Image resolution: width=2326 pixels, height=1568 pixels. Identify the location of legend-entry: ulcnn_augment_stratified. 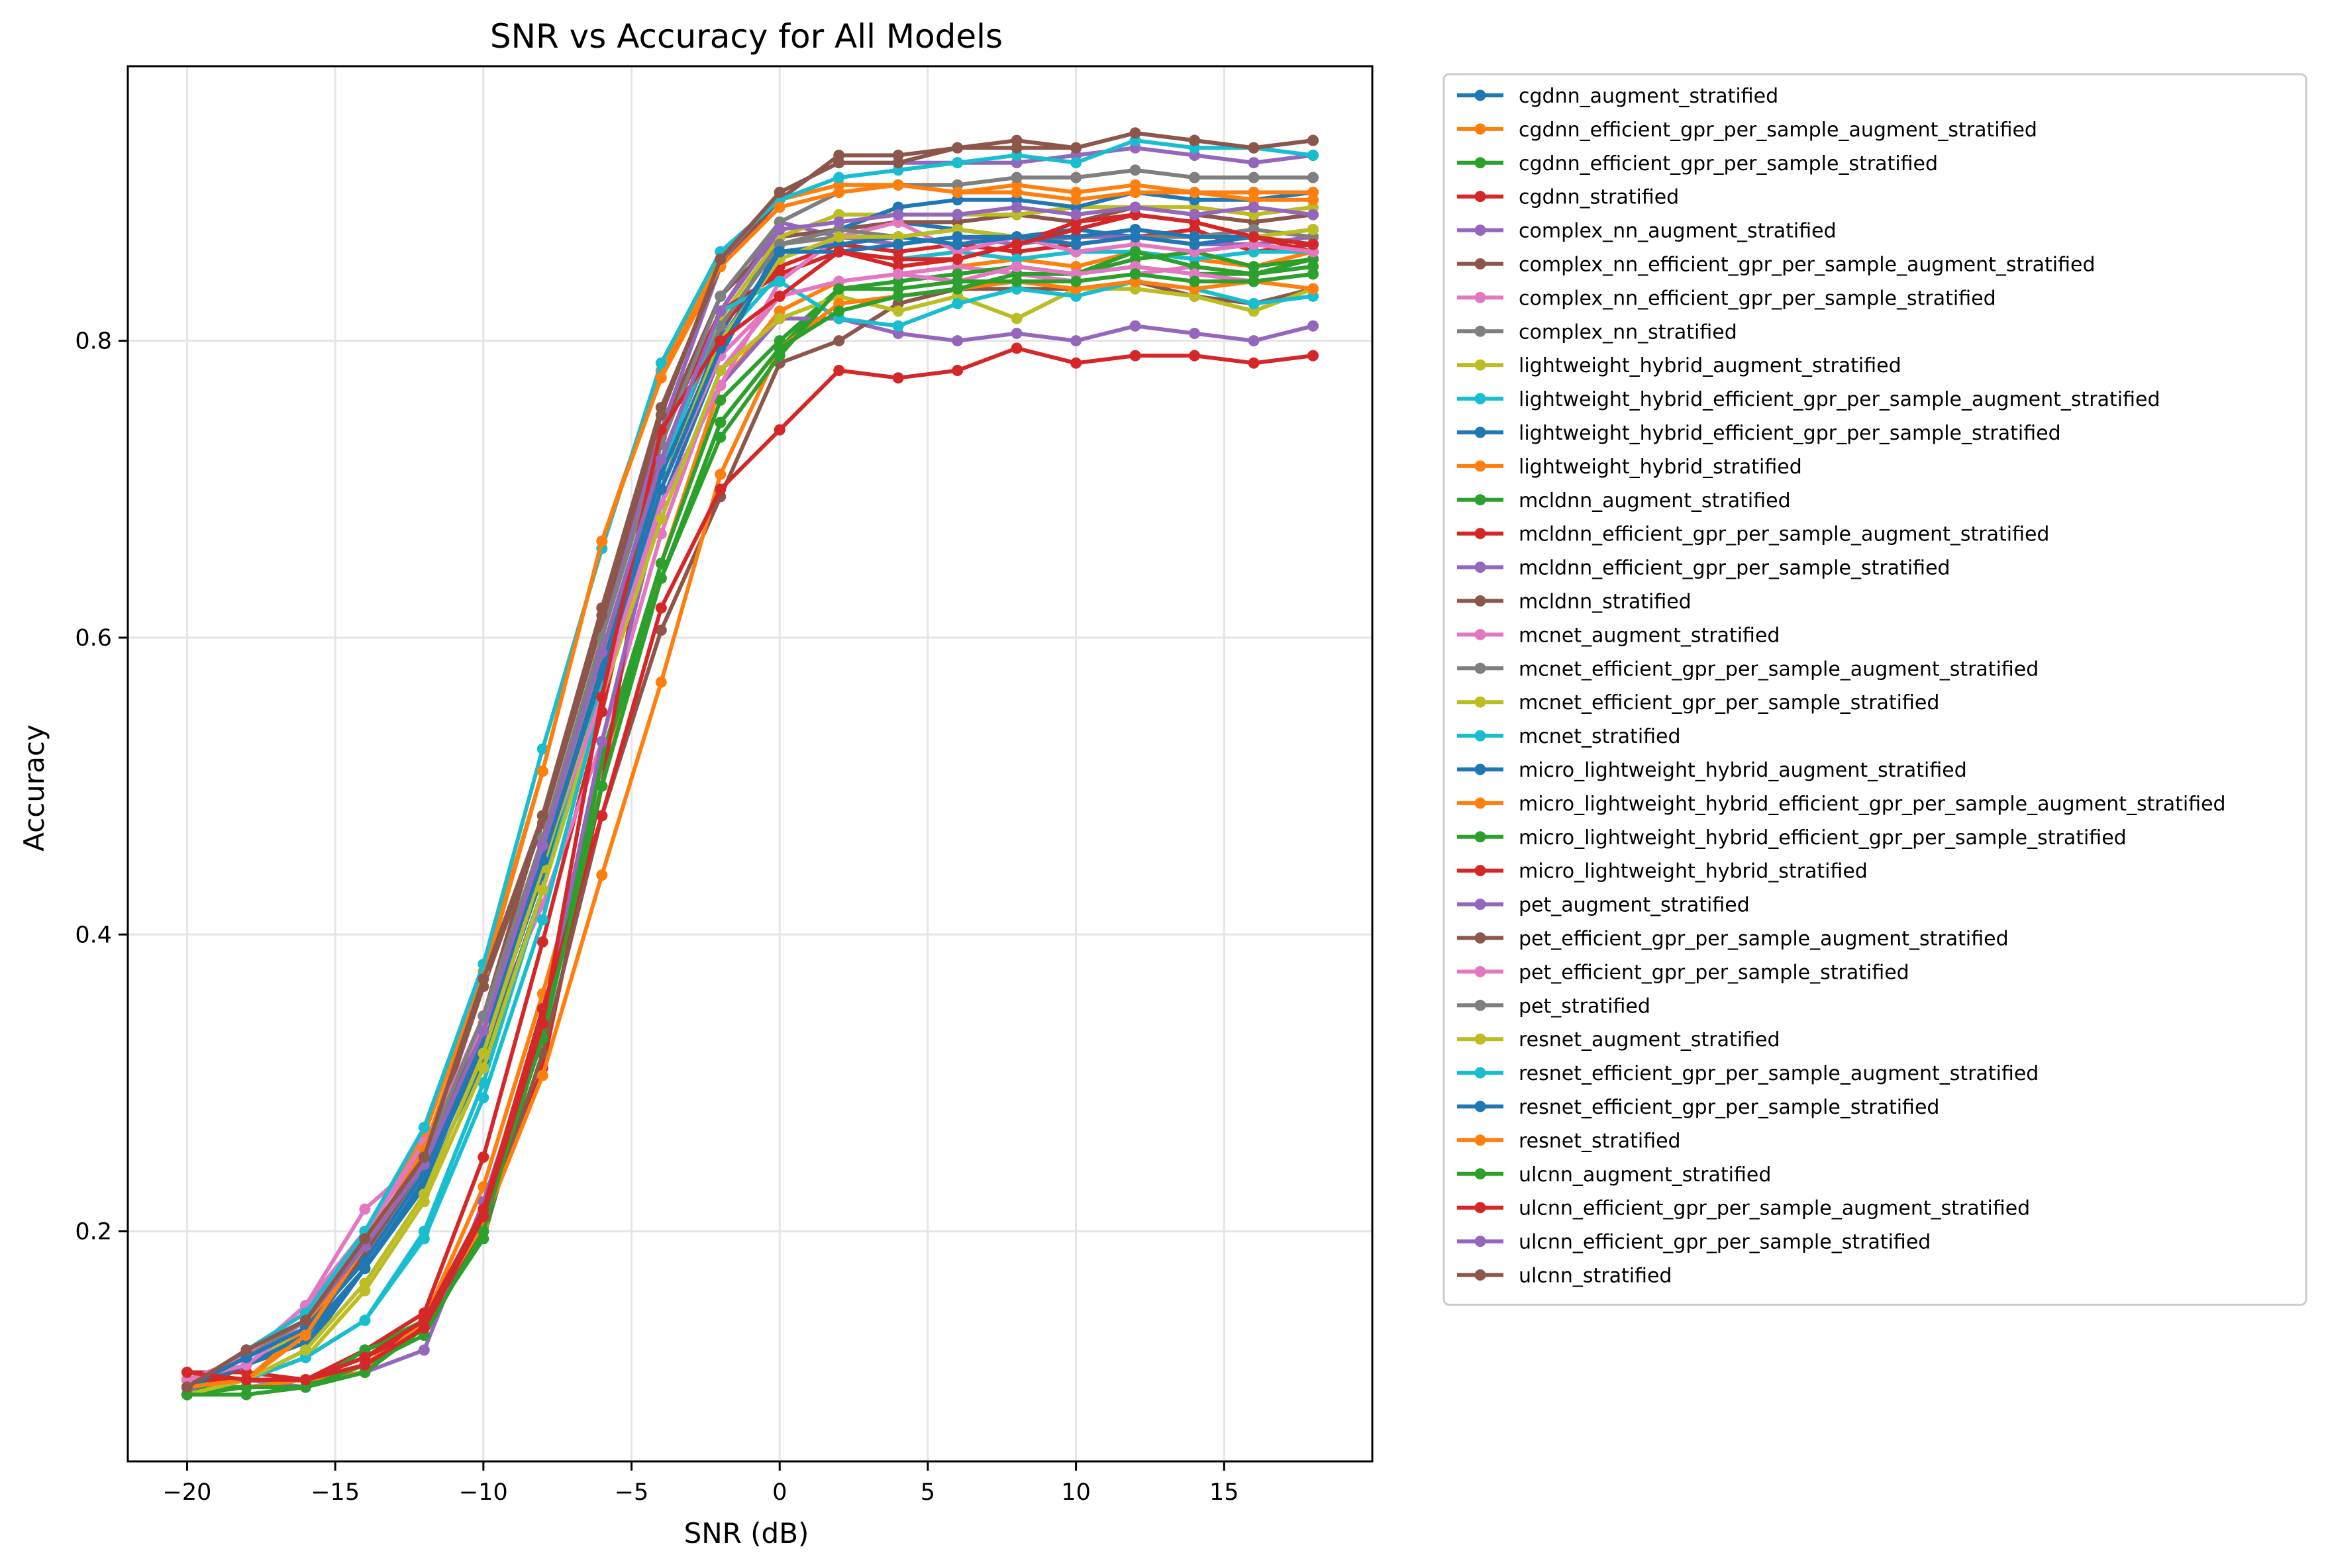
(1614, 1175).